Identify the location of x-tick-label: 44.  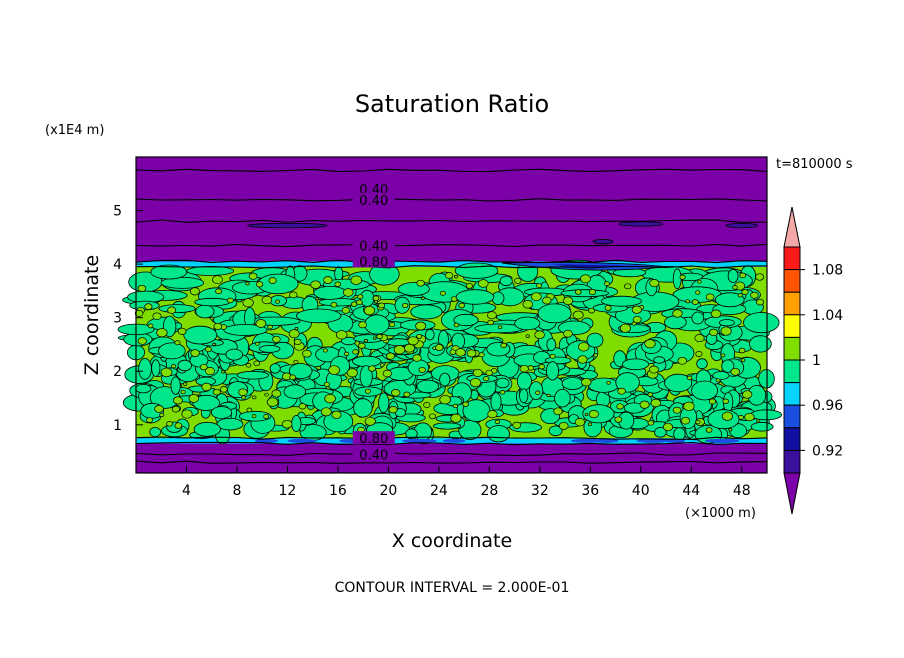
(691, 491).